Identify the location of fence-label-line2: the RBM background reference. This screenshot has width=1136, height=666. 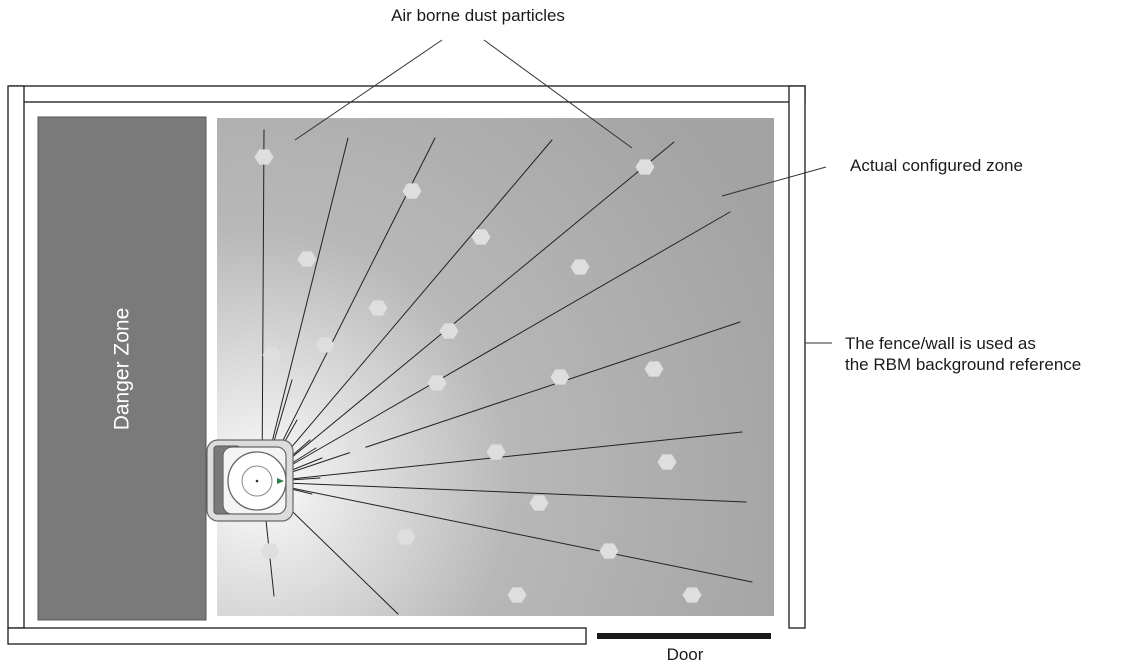
(963, 364).